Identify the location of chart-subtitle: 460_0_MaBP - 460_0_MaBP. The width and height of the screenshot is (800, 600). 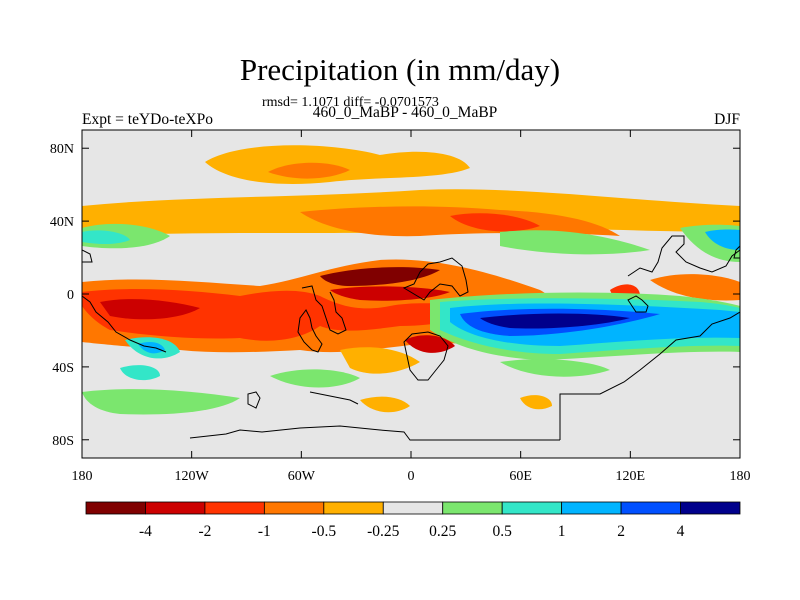
(405, 112).